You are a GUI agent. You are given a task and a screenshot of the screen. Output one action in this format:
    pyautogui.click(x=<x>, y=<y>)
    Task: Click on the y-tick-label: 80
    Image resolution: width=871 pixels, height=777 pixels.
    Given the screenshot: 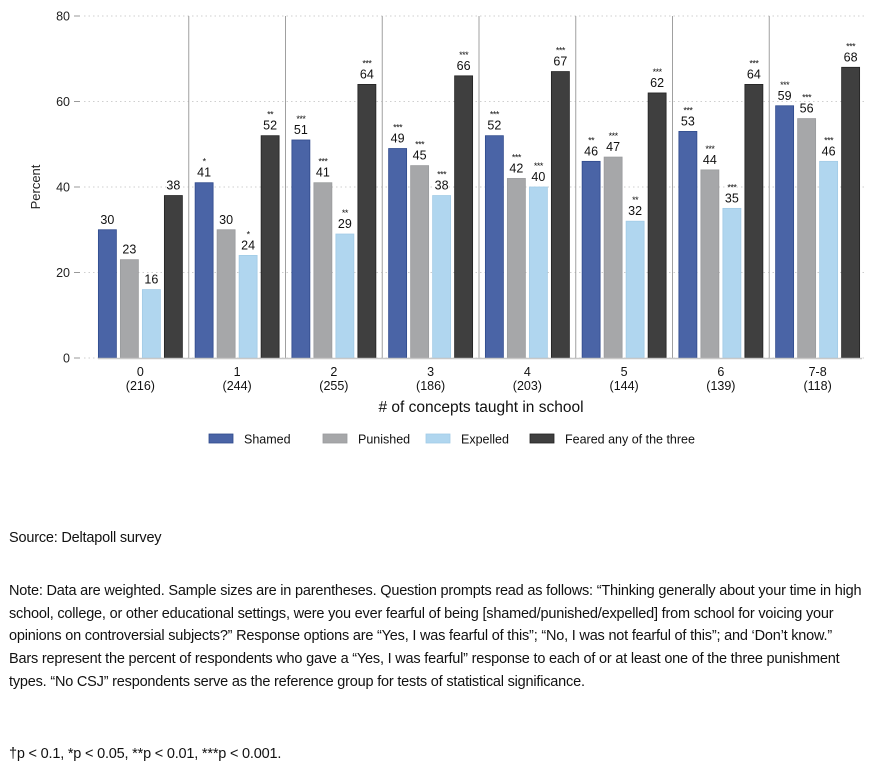 What is the action you would take?
    pyautogui.click(x=63, y=17)
    